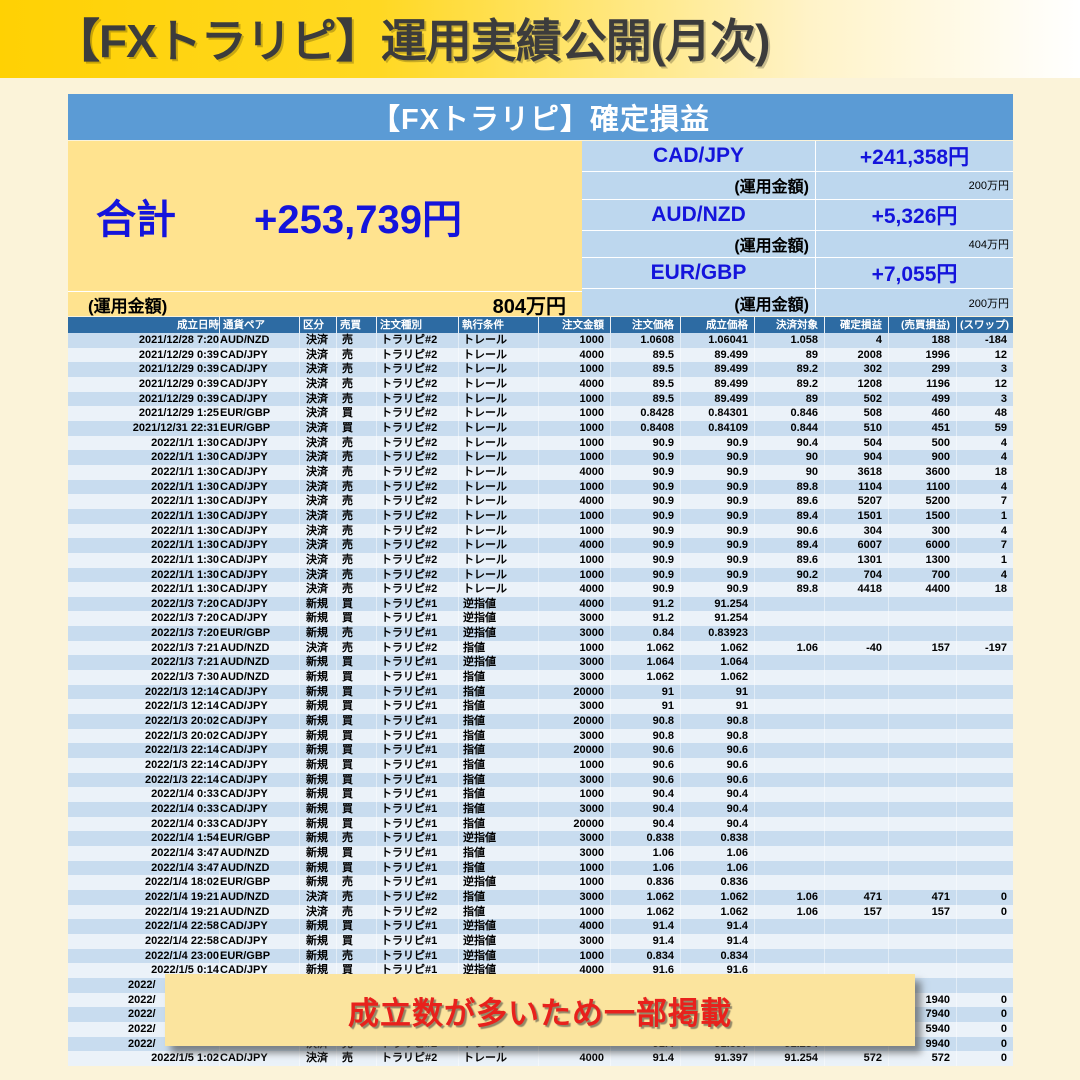  What do you see at coordinates (923, 1058) in the screenshot?
I see `table-cell: 572` at bounding box center [923, 1058].